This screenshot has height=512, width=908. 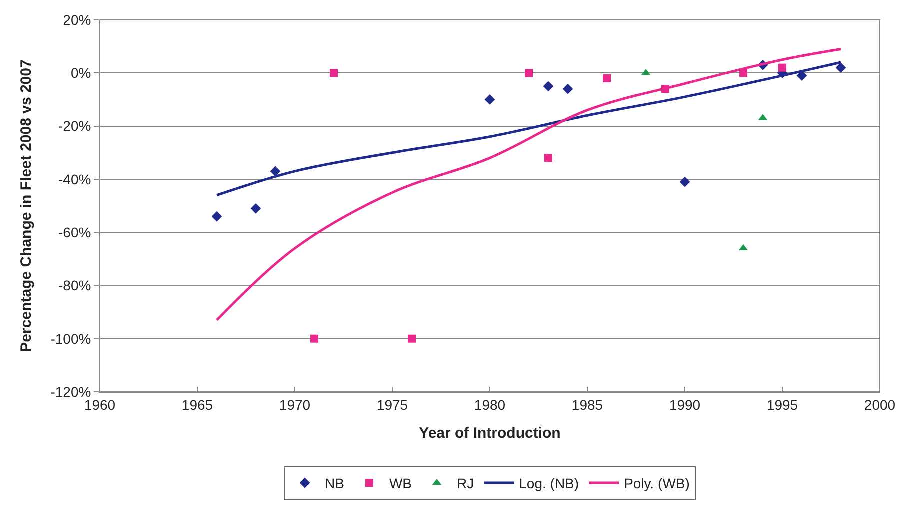 I want to click on legend-label: WB, so click(x=400, y=483).